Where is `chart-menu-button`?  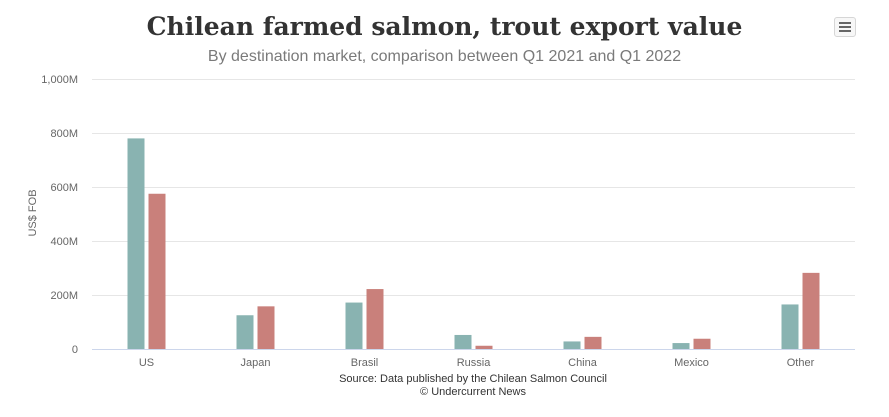
chart-menu-button is located at coordinates (845, 27).